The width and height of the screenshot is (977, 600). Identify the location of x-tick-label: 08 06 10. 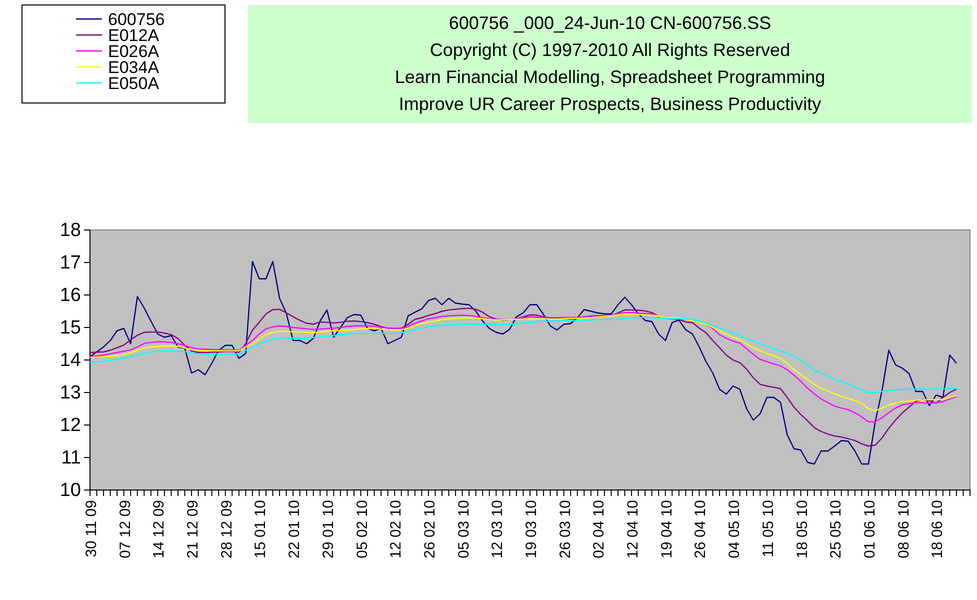
(903, 529).